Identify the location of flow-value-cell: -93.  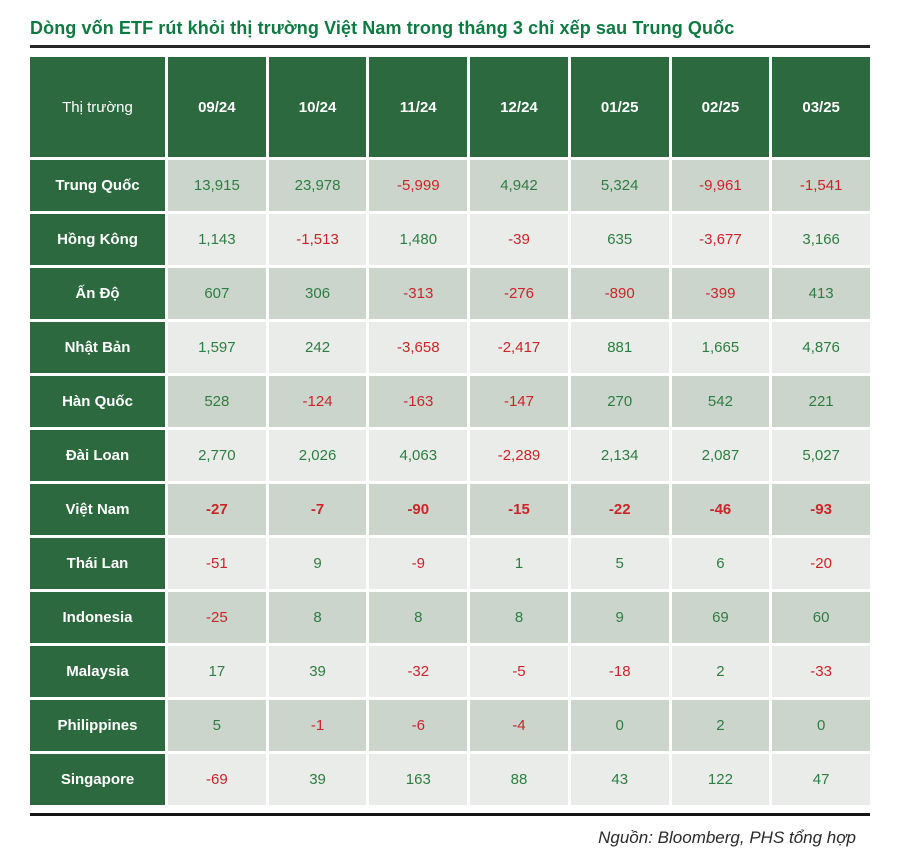
(821, 509).